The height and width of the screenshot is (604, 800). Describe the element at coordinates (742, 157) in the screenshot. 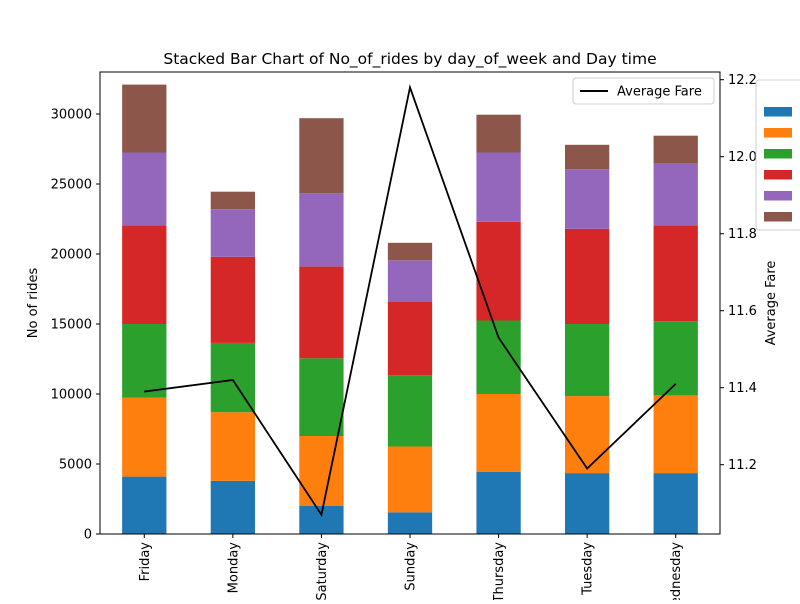

I see `y2-tick-label: 12.0` at that location.